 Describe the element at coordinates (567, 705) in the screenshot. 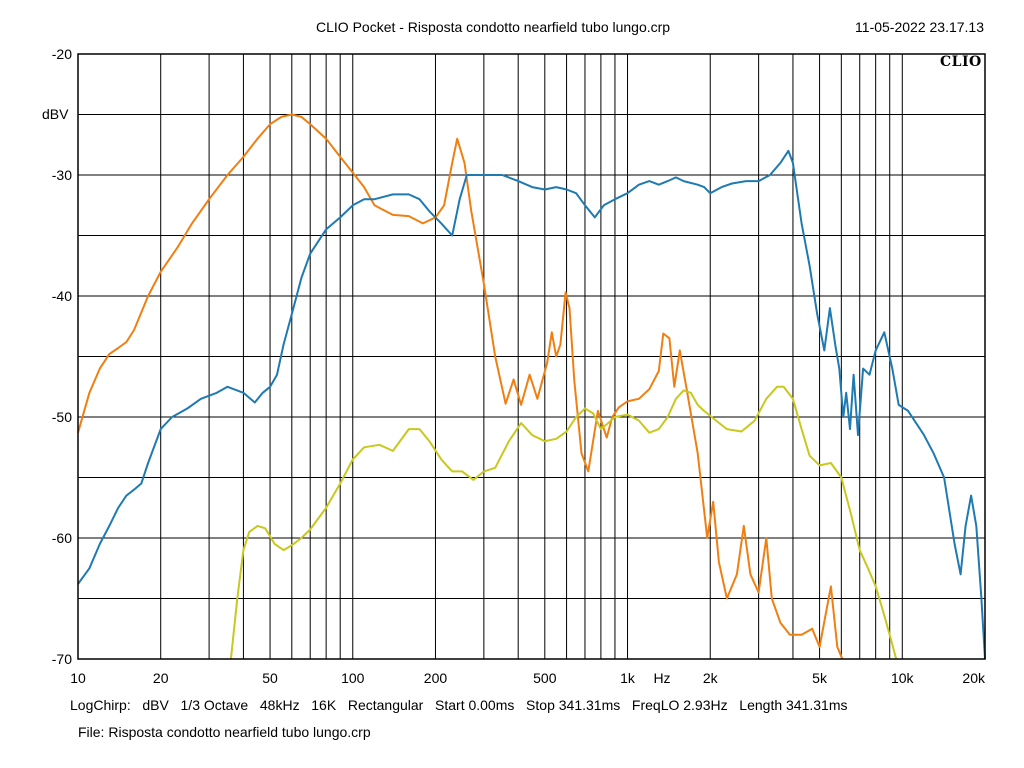

I see `param-item: Stop 341.31ms` at that location.